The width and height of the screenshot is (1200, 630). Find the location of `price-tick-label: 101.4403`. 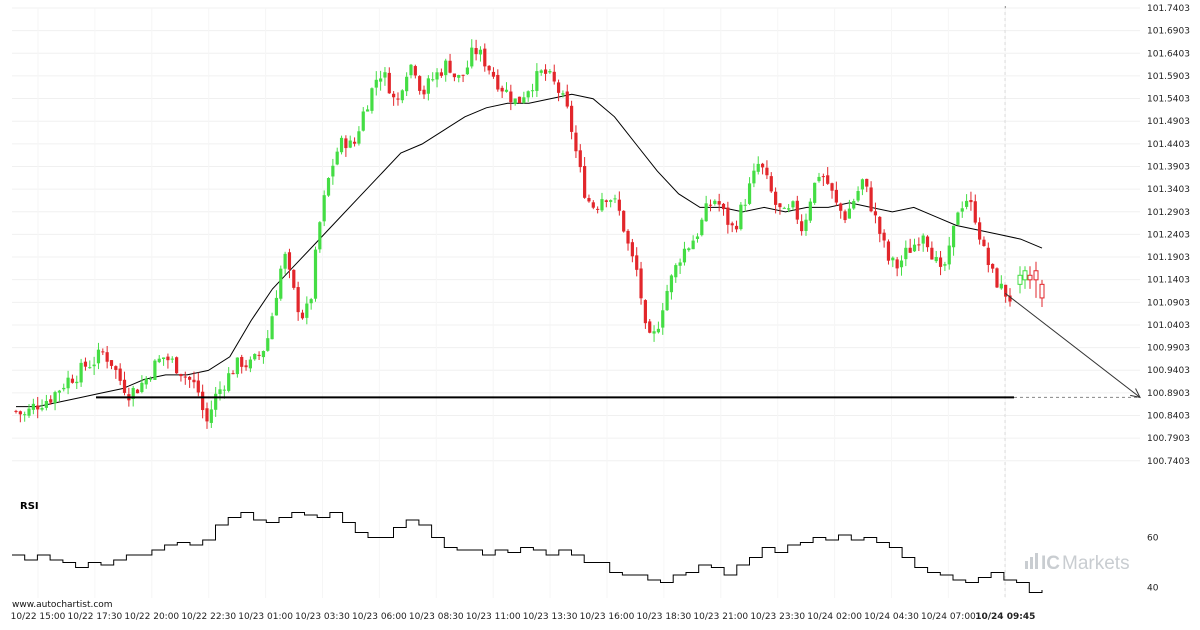

price-tick-label: 101.4403 is located at coordinates (1168, 145).